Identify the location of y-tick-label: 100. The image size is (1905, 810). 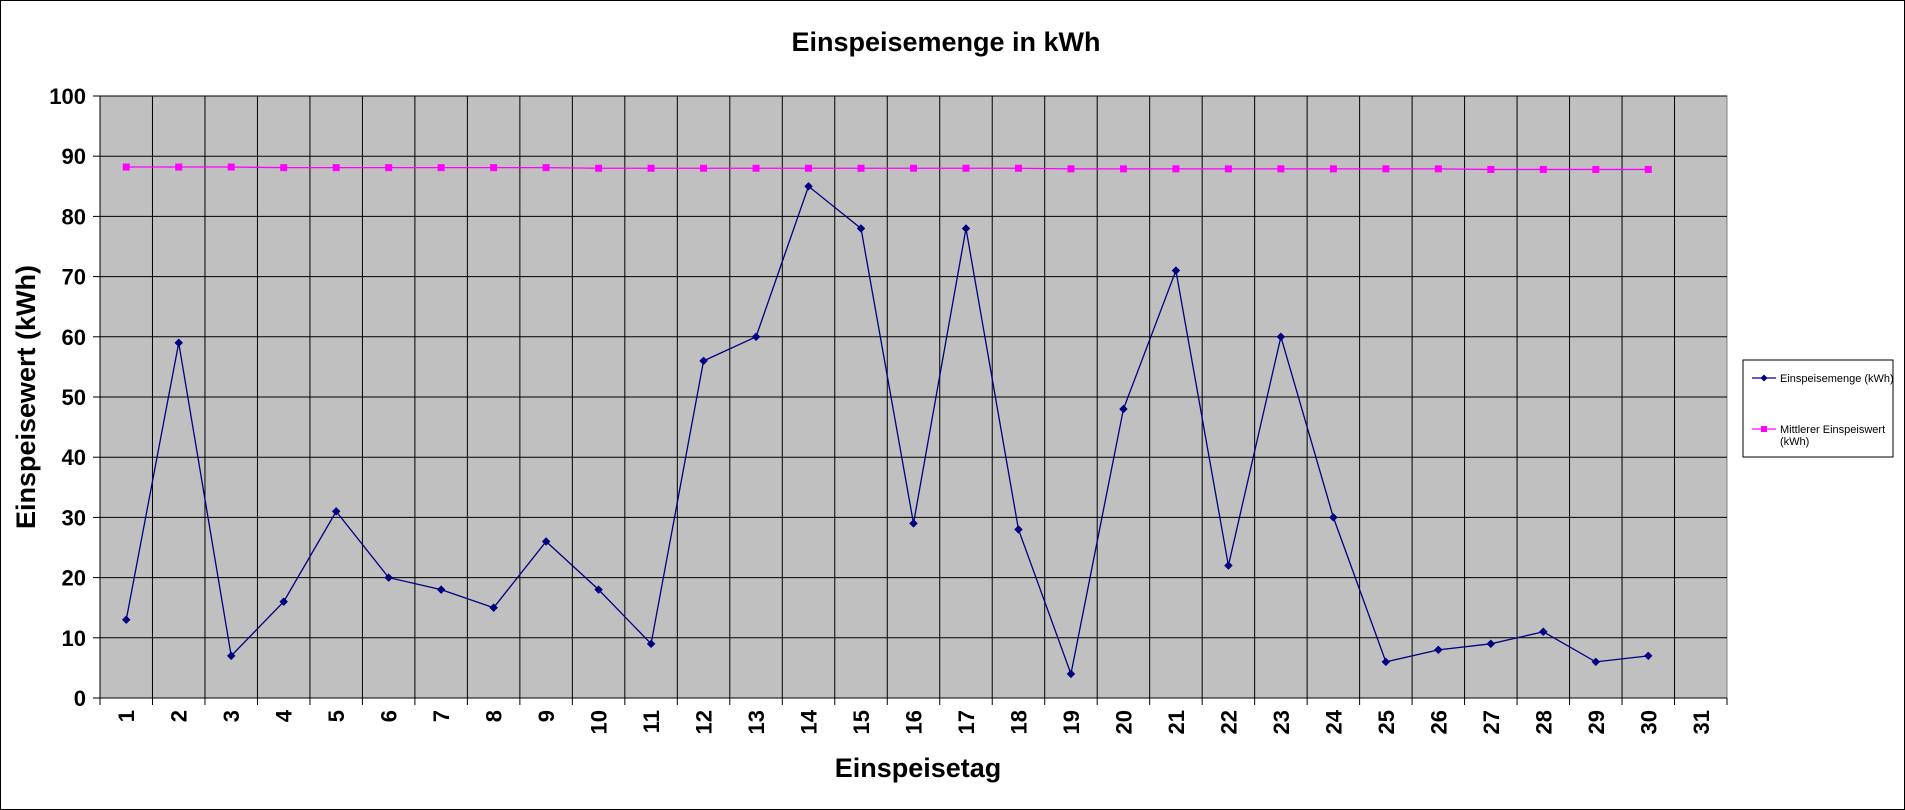
(67, 96).